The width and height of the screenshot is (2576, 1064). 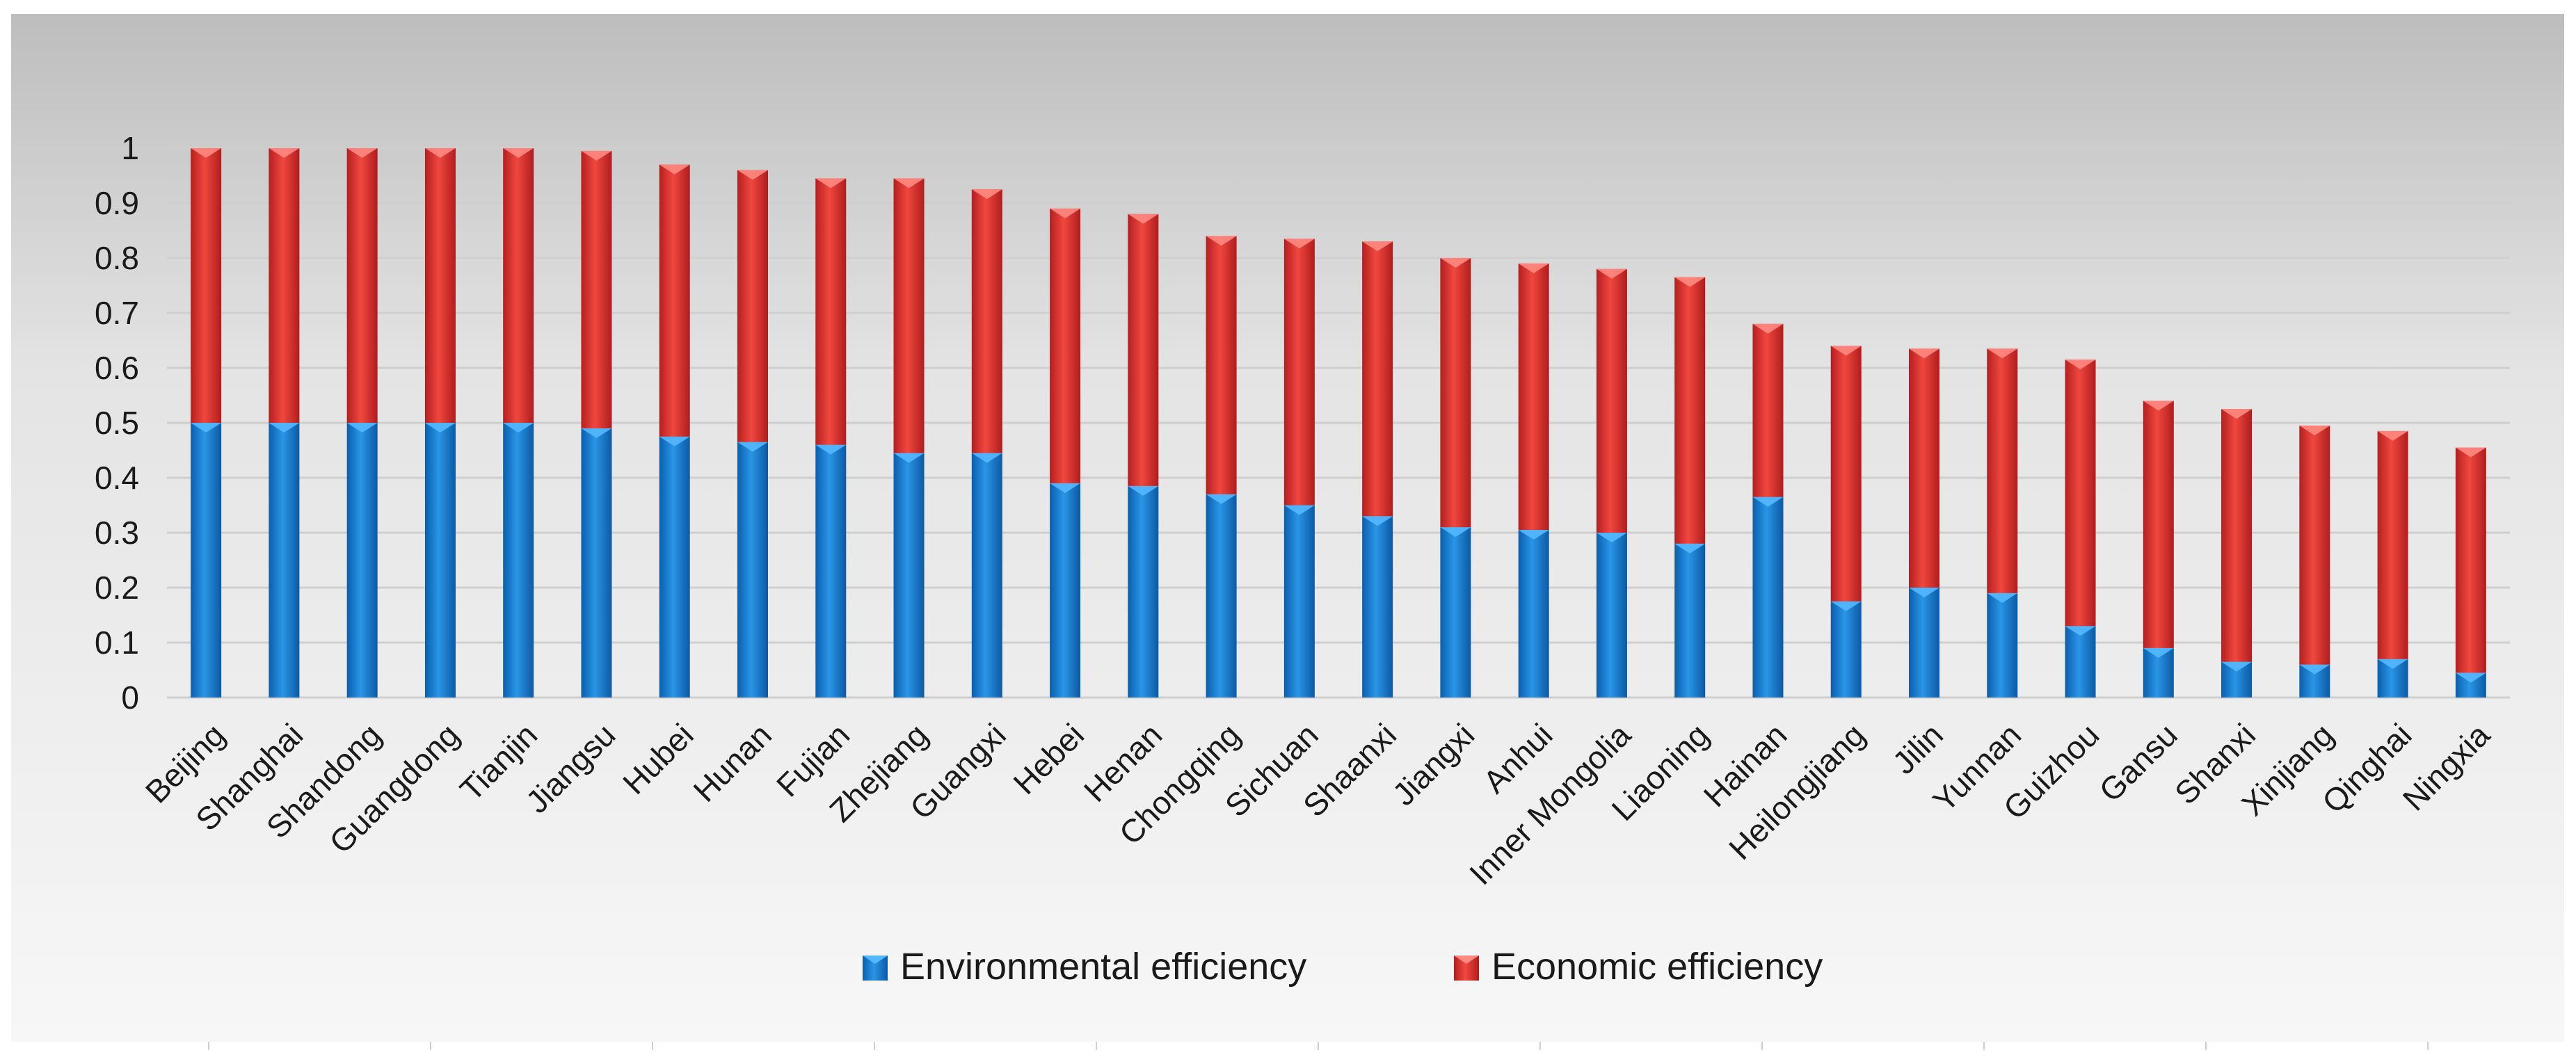 I want to click on bar-group-hunan, so click(x=752, y=434).